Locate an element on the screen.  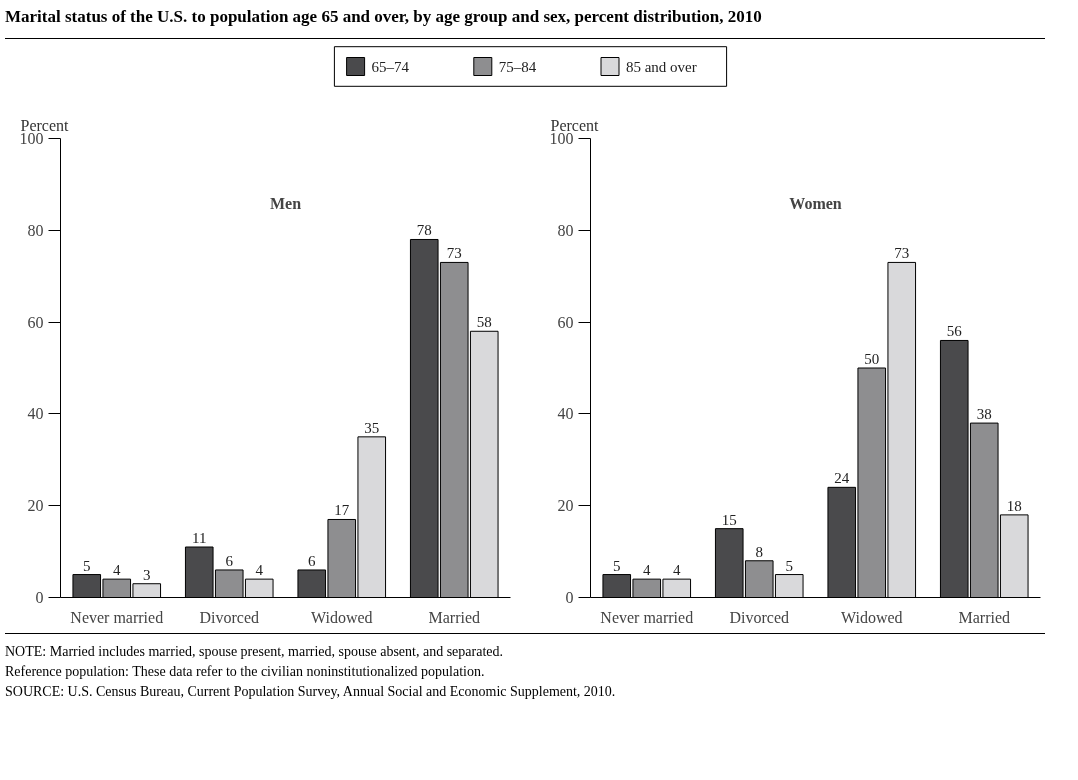
data-label: 58 is located at coordinates (484, 322).